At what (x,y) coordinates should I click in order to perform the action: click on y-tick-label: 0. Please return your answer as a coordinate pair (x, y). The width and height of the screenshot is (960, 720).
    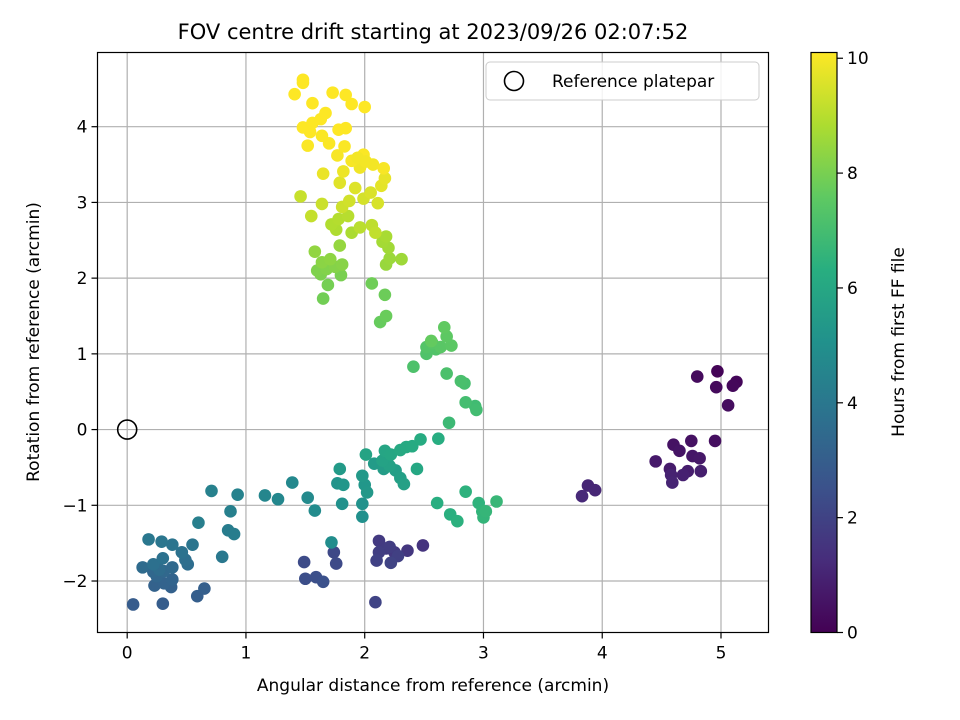
    Looking at the image, I should click on (82, 431).